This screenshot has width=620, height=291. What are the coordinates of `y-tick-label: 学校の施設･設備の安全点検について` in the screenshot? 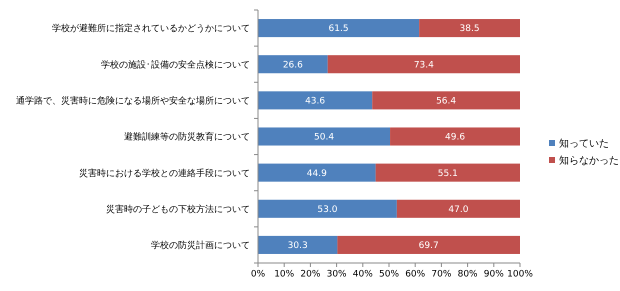 It's located at (175, 64).